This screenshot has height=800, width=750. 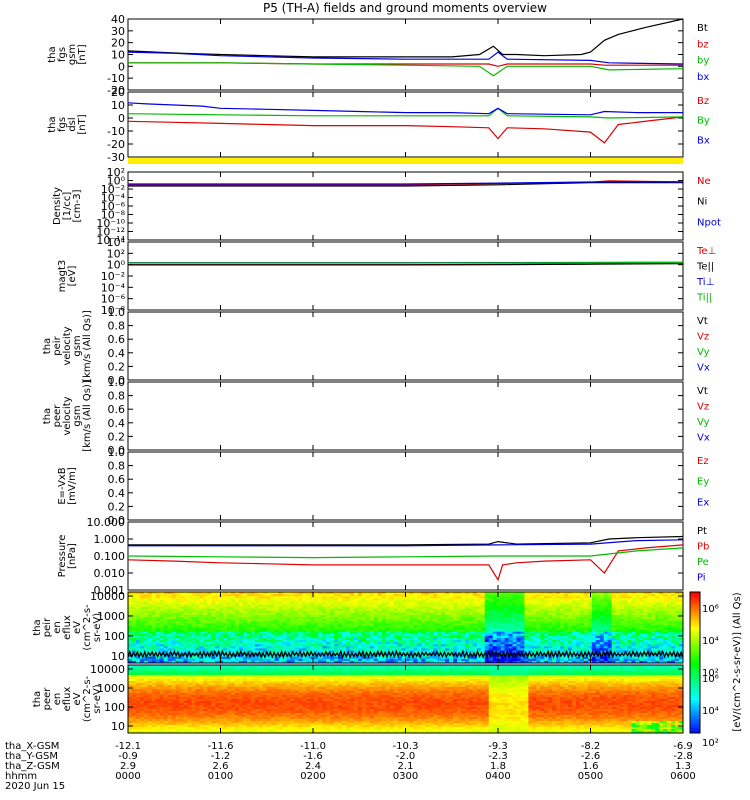 I want to click on y-tick-label: 10, so click(x=118, y=105).